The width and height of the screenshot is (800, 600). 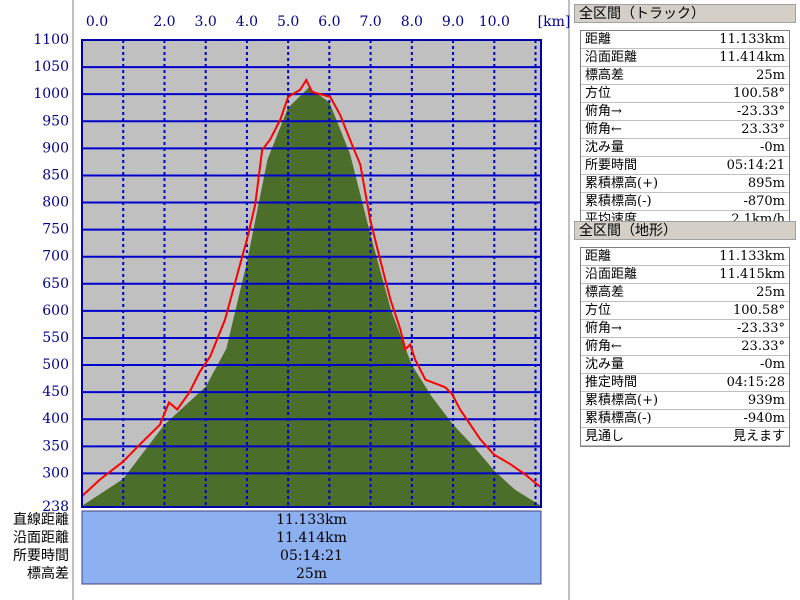 What do you see at coordinates (685, 419) in the screenshot?
I see `panel-row: 累積標高(-) -940m` at bounding box center [685, 419].